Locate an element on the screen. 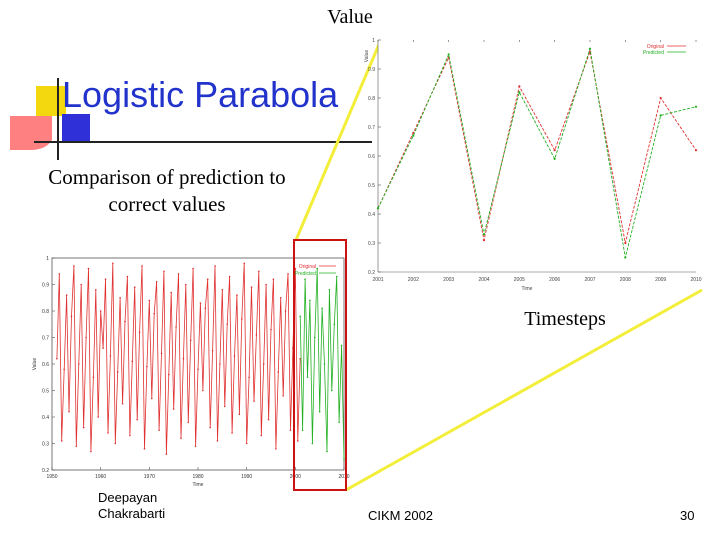 The width and height of the screenshot is (720, 540). footer-venue: CIKM 2002 is located at coordinates (401, 515).